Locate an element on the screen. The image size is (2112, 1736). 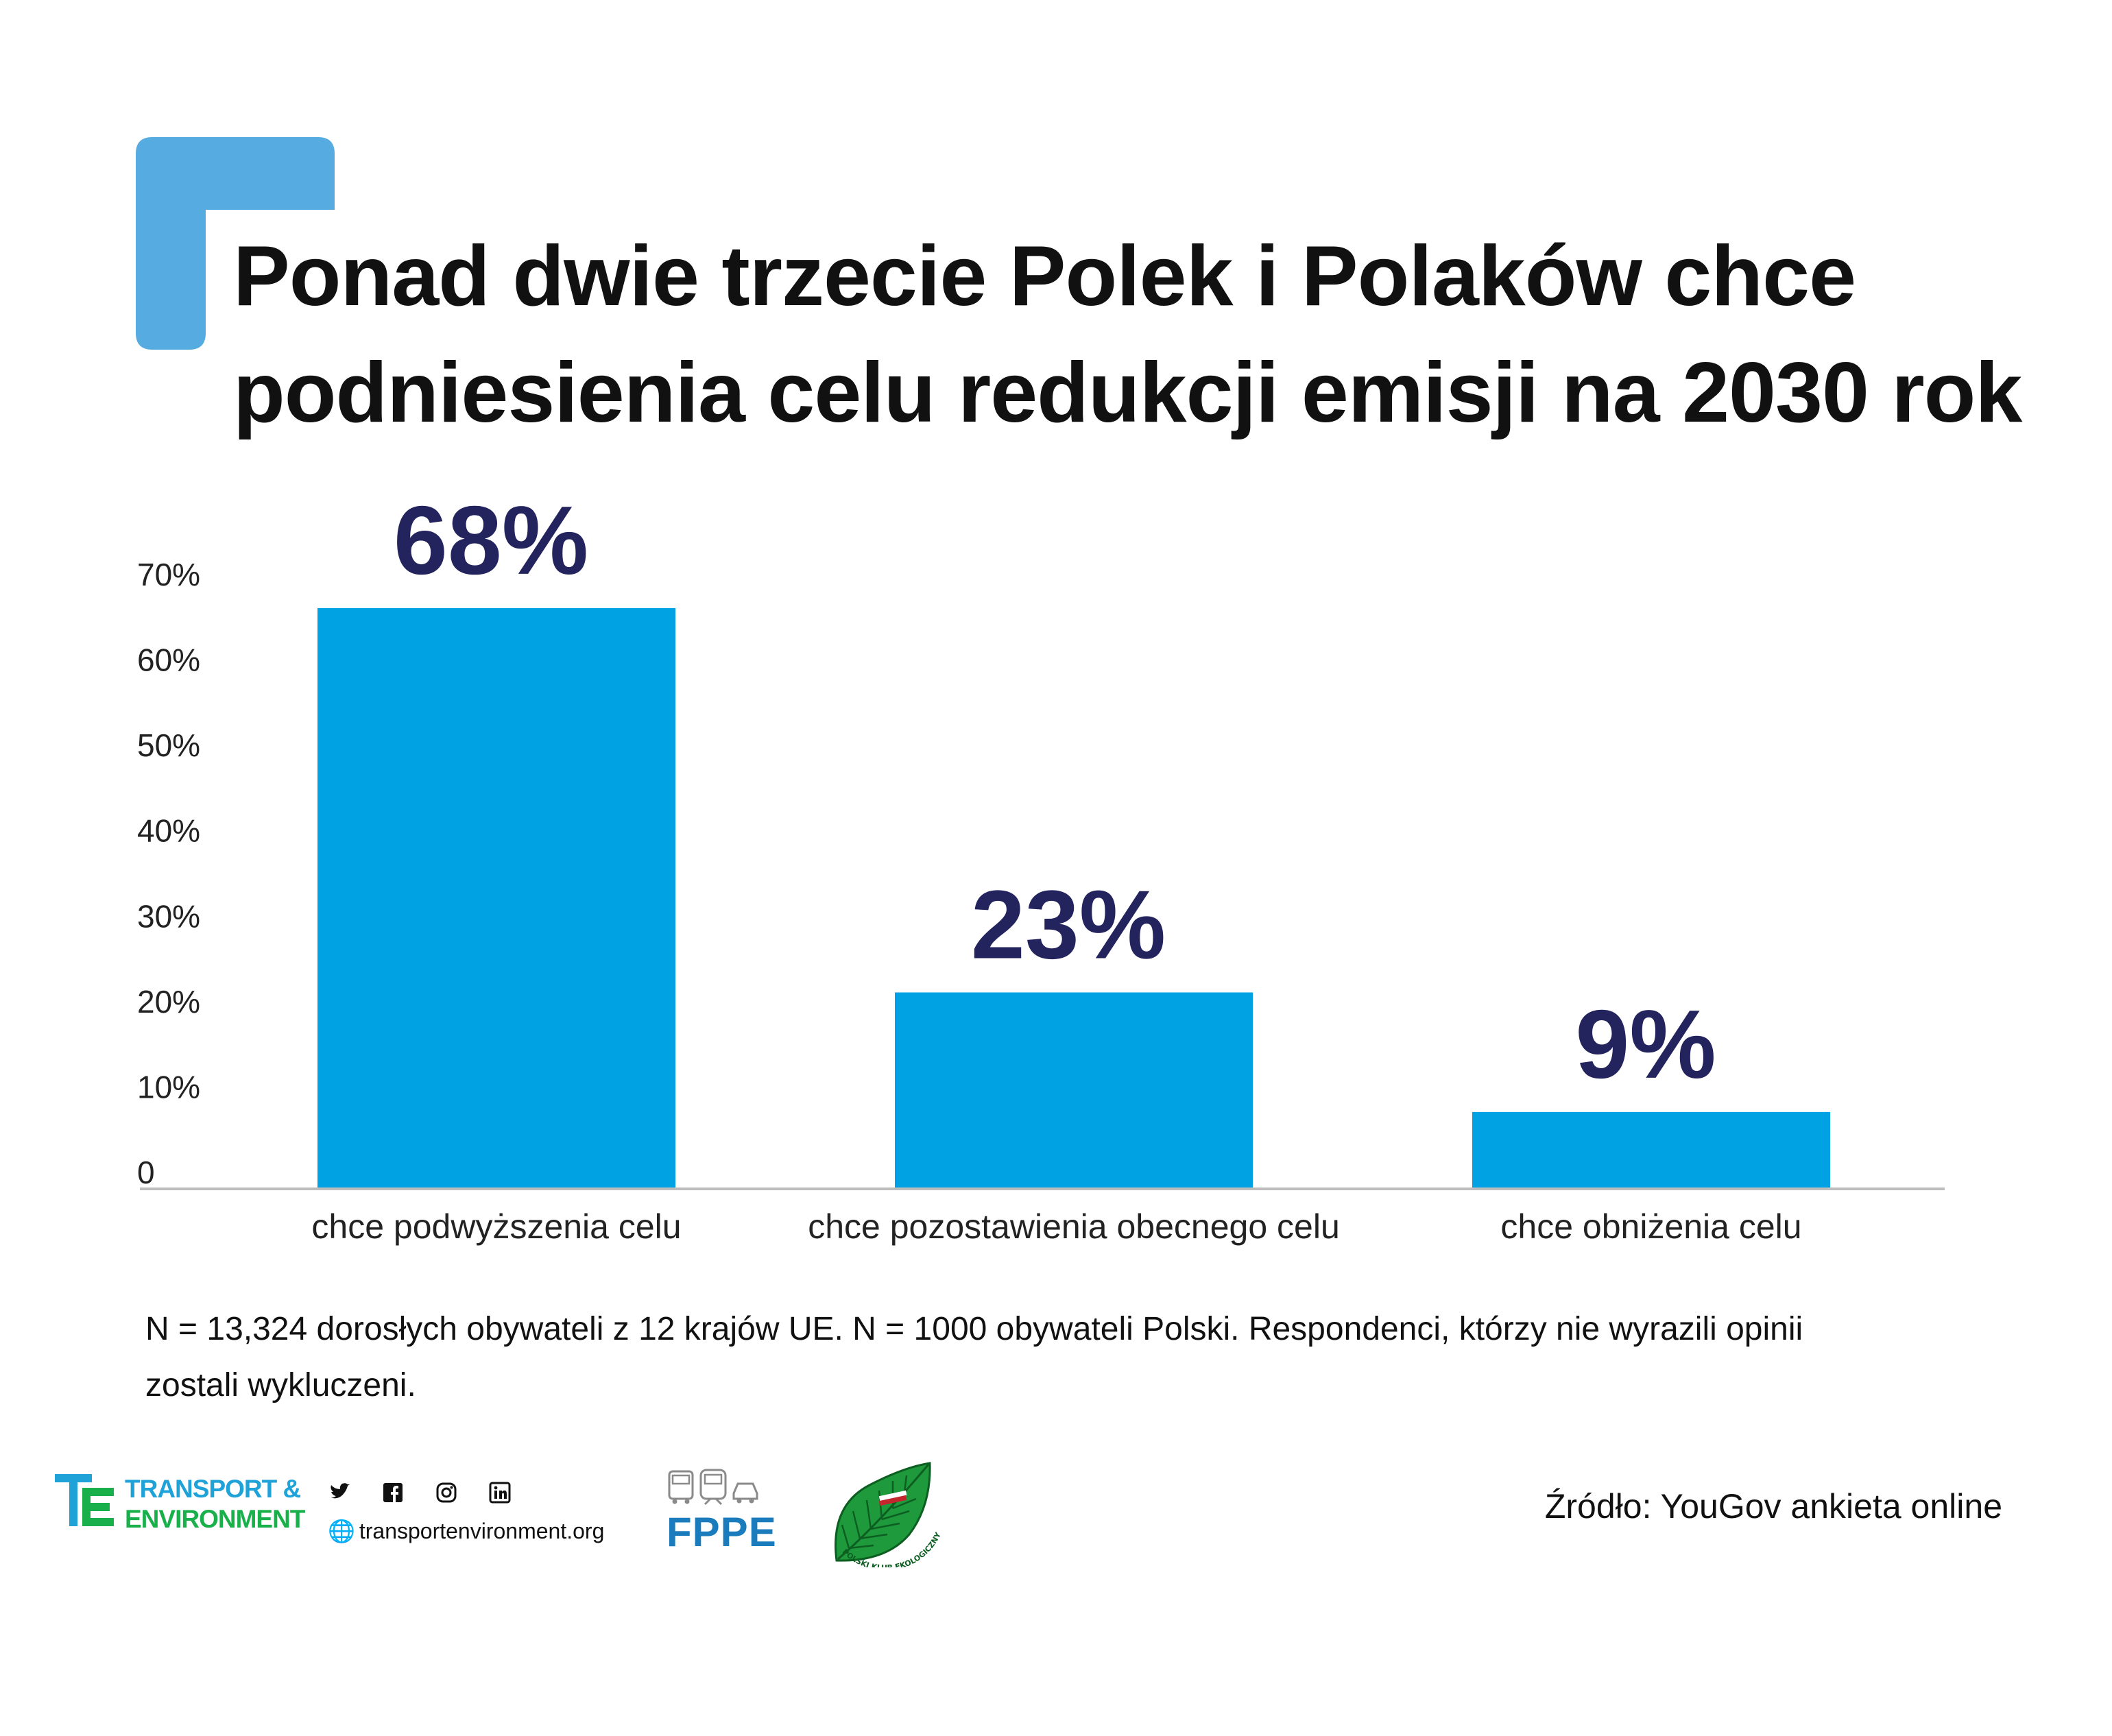
sample-note-line-2: zostali wykluczeni. is located at coordinates (280, 1385).